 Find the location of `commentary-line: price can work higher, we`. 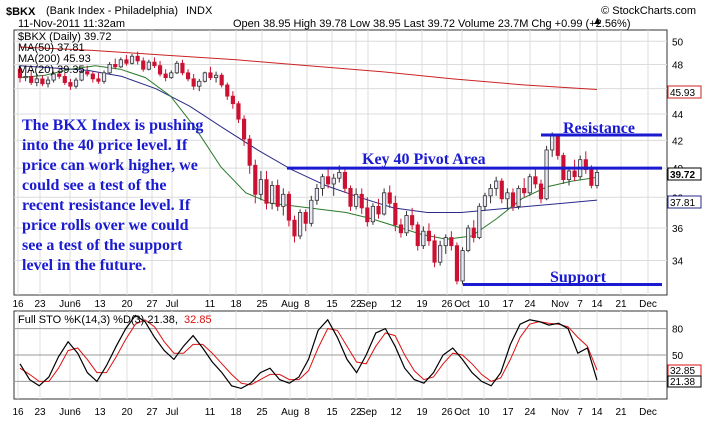

commentary-line: price can work higher, we is located at coordinates (110, 165).